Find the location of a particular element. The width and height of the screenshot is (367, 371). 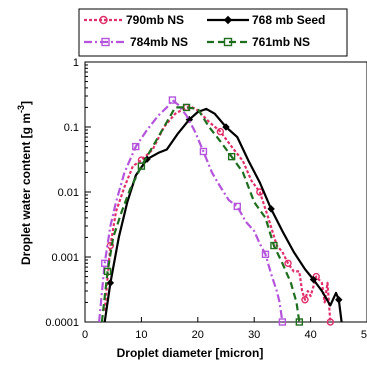

legend-item: 768 mb Seed is located at coordinates (266, 20).